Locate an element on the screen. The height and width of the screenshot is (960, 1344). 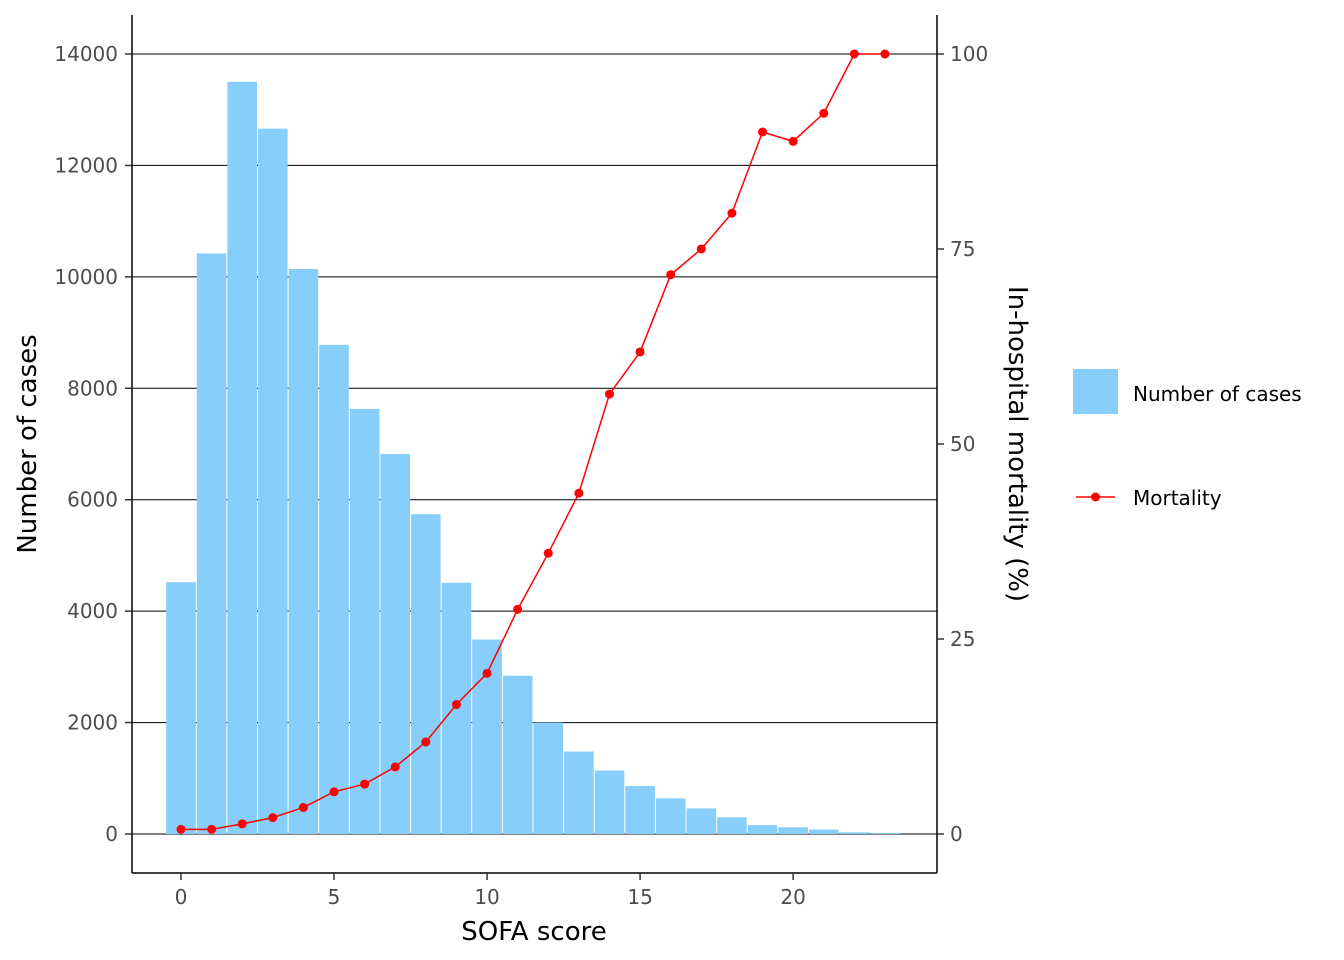
legend-key-number-of-cases is located at coordinates (1095, 391).